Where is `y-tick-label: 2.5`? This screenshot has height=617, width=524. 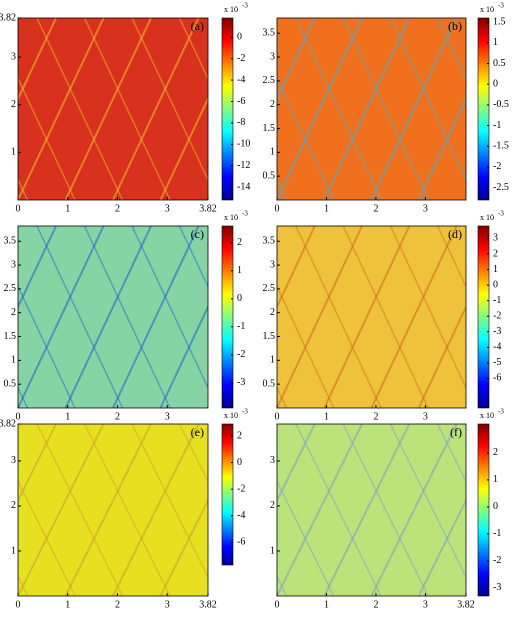
y-tick-label: 2.5 is located at coordinates (10, 288).